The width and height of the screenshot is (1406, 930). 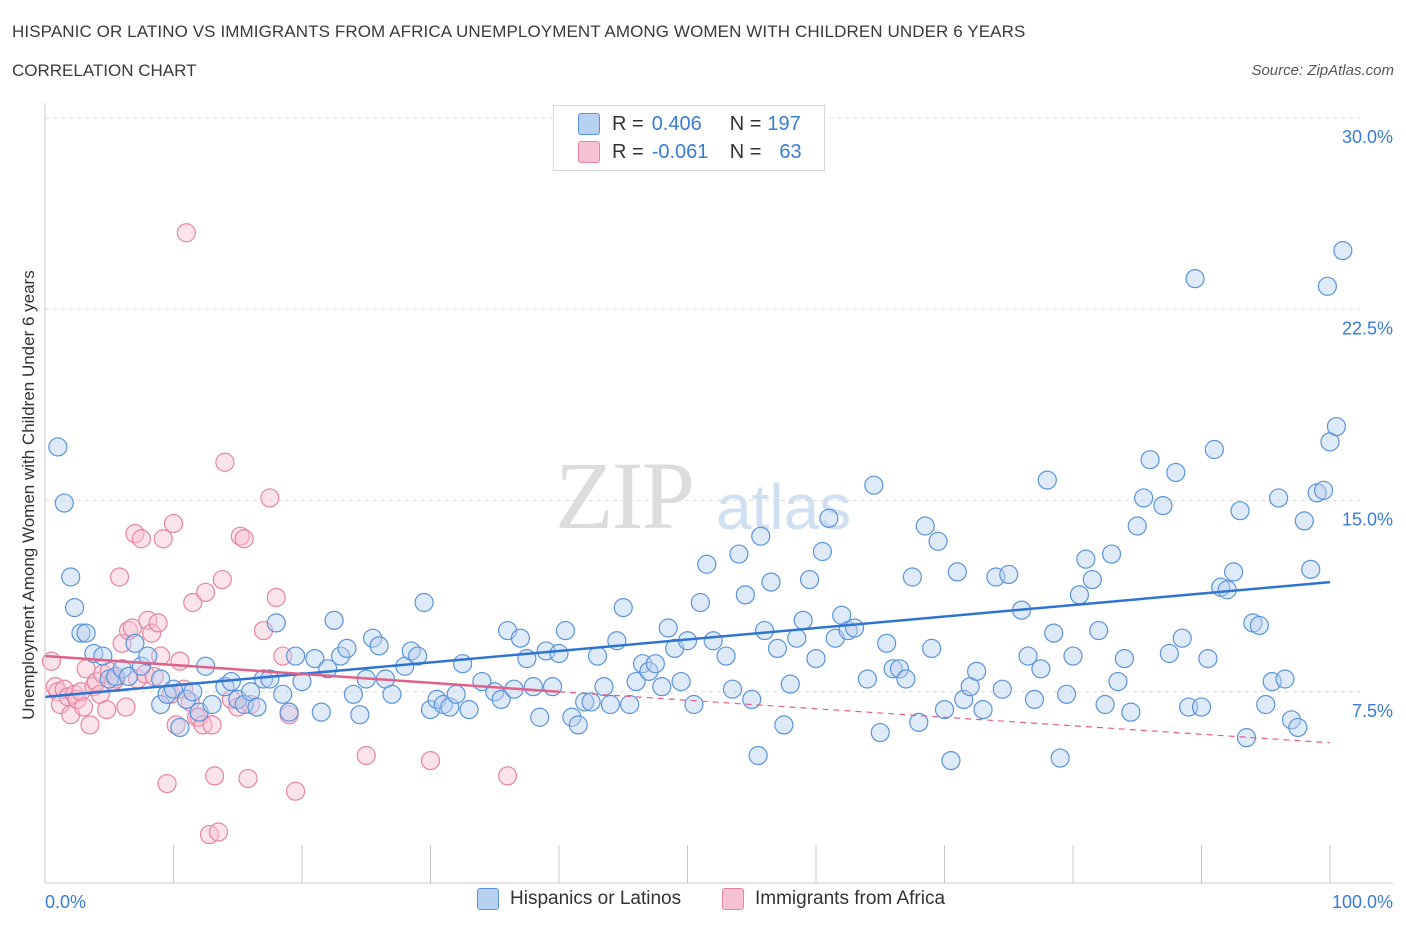 What do you see at coordinates (1367, 520) in the screenshot?
I see `y-tick-label: 15.0%` at bounding box center [1367, 520].